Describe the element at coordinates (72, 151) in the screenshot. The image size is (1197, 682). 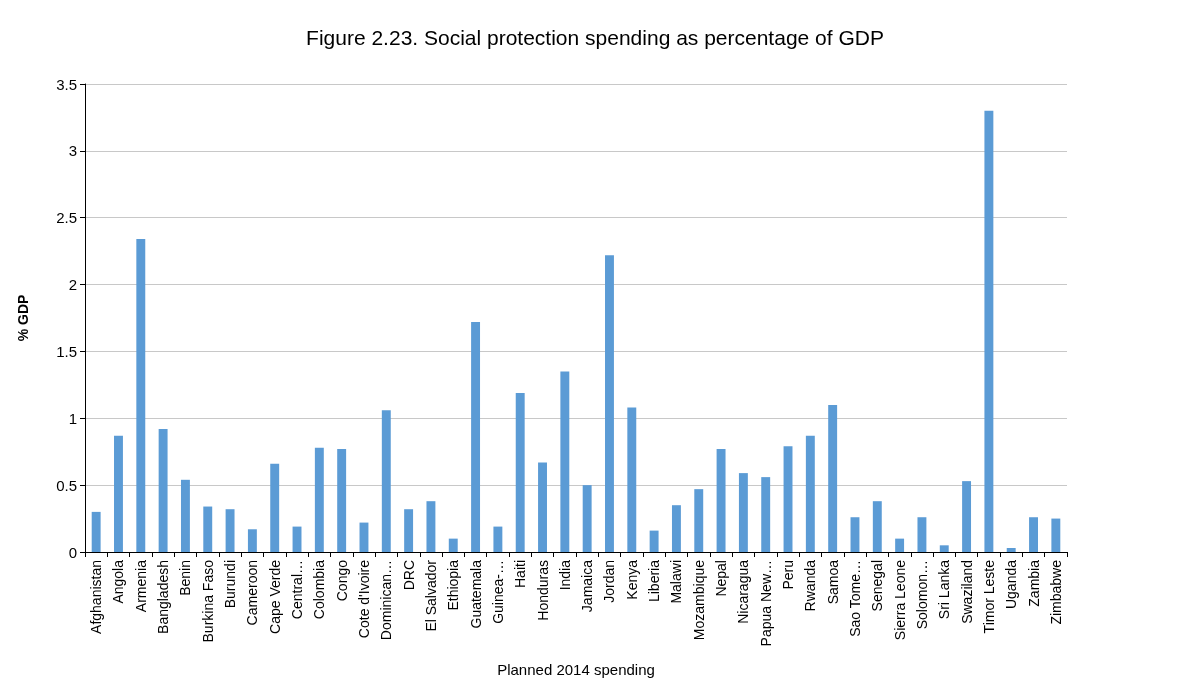
I see `y-tick-label: 3` at that location.